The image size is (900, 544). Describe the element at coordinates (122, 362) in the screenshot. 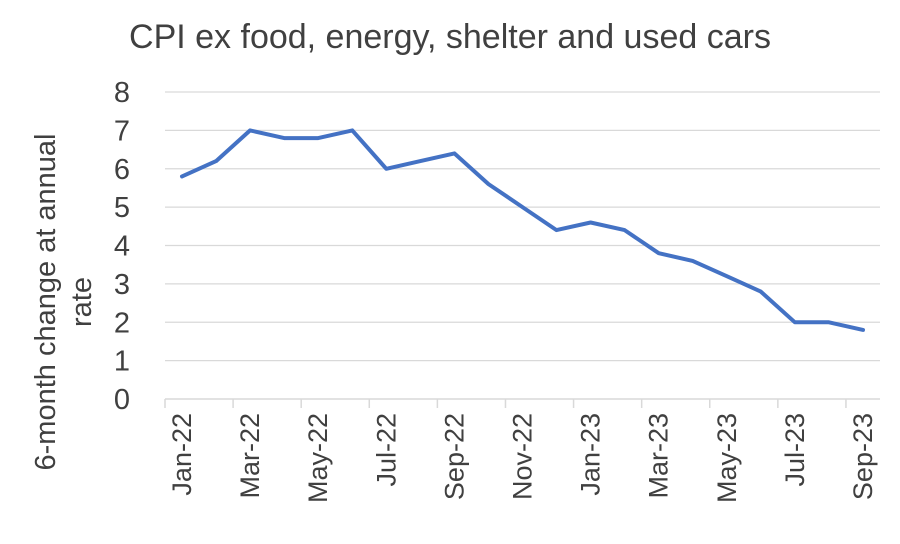

I see `y-tick-label: 1` at that location.